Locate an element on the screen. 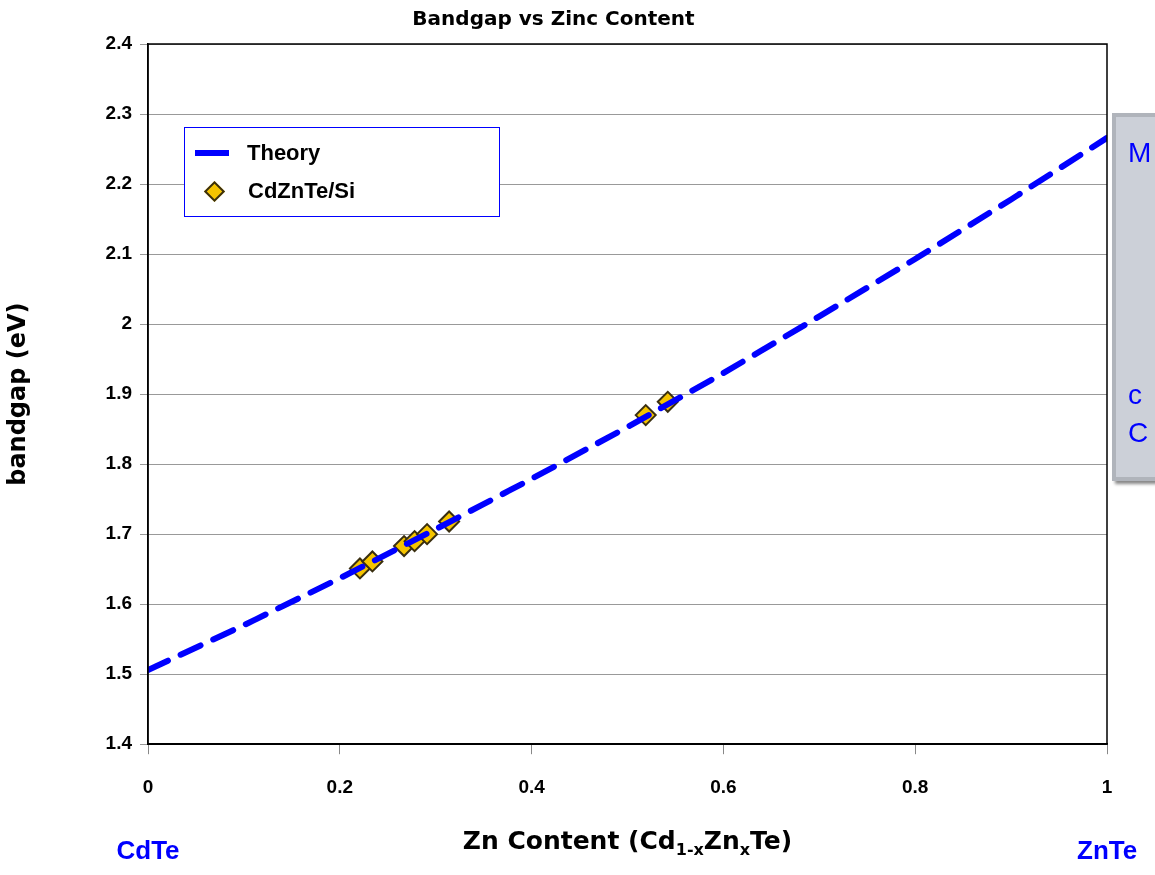 This screenshot has width=1155, height=875. x-tick-label: 0.2 is located at coordinates (340, 786).